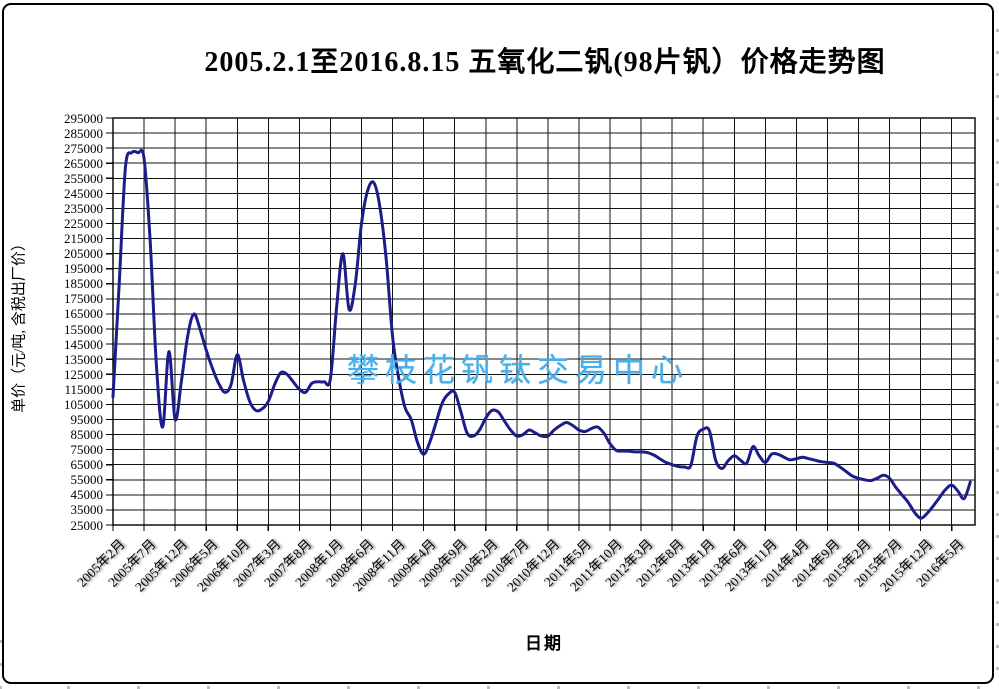 The image size is (999, 689). What do you see at coordinates (83, 299) in the screenshot?
I see `y-tick-label: 175000` at bounding box center [83, 299].